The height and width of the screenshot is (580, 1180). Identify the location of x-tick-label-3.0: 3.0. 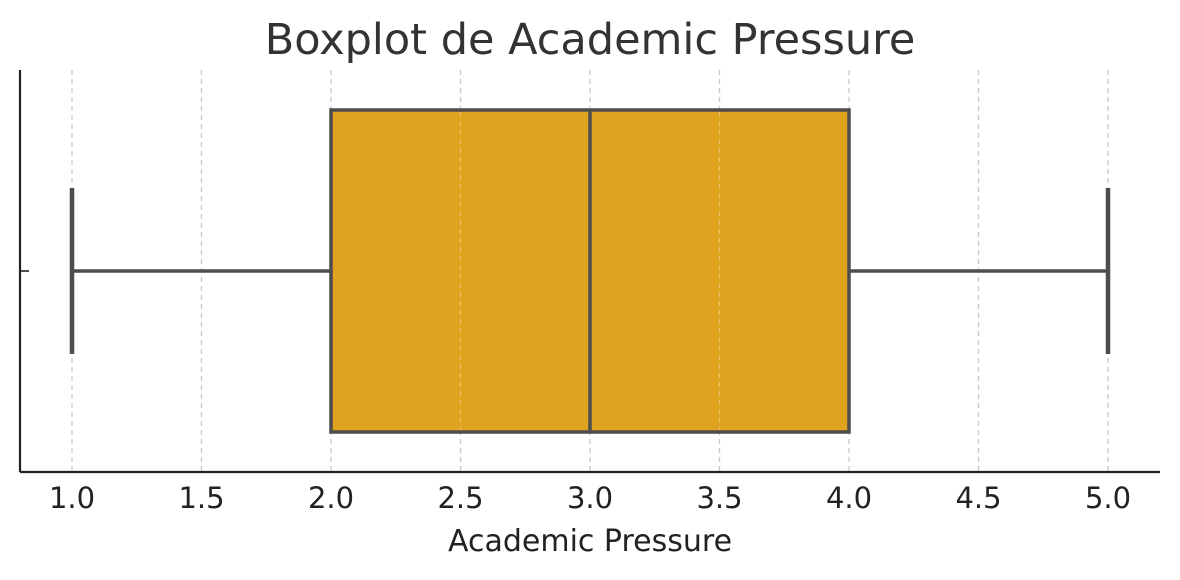
(590, 498).